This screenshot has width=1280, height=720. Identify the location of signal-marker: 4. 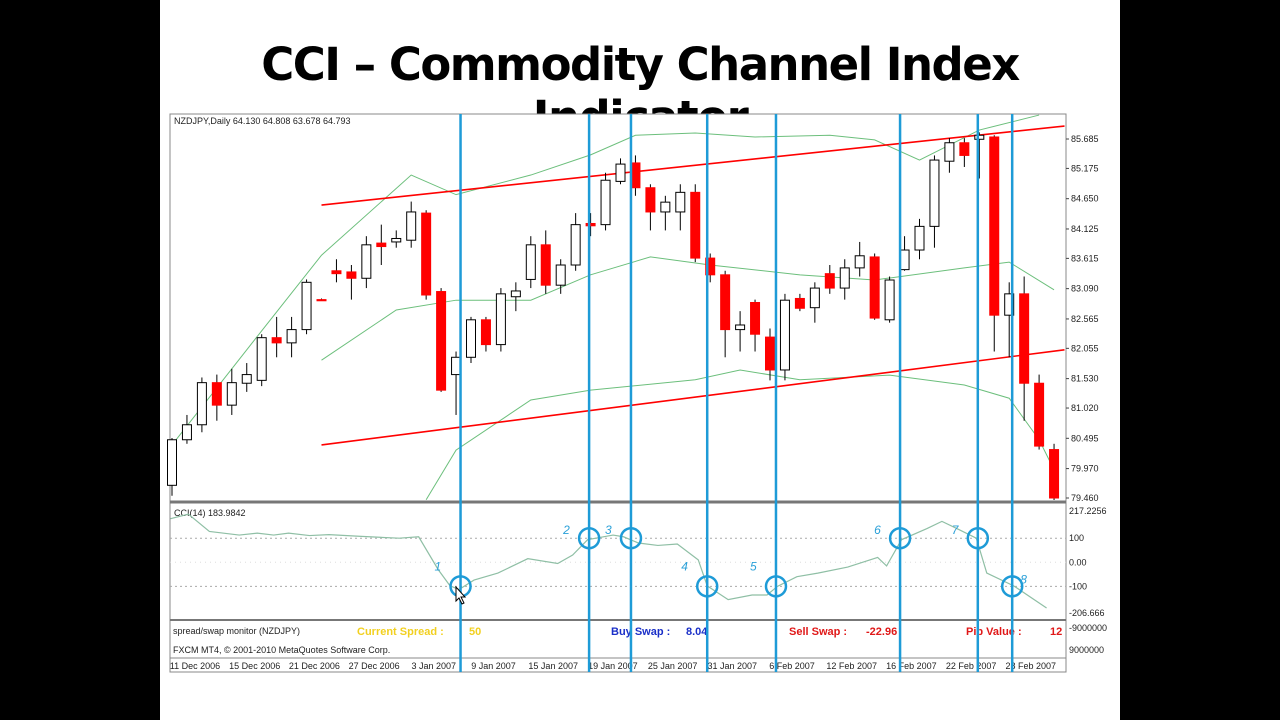
(700, 393).